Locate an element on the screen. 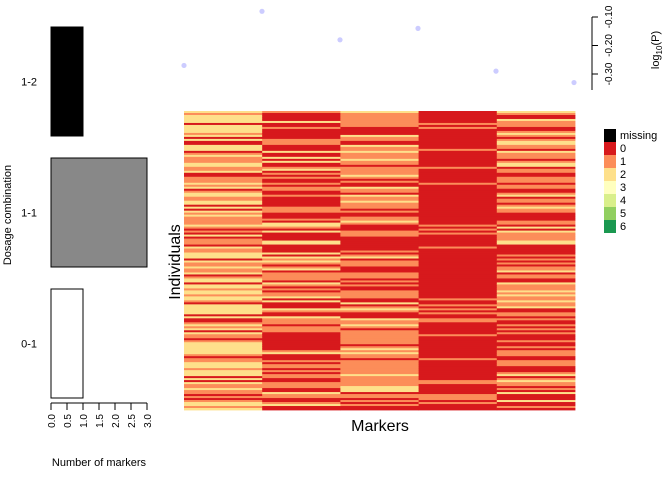  pvalue-point is located at coordinates (496, 71).